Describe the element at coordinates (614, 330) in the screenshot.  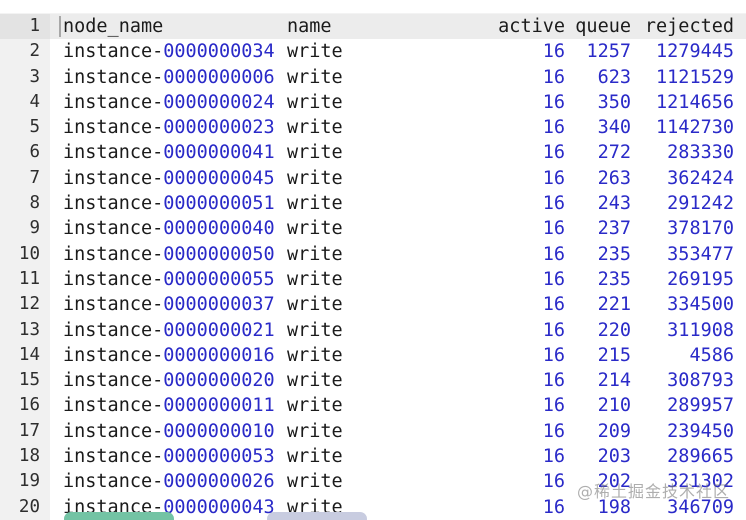
I see `queue-cell: 220` at that location.